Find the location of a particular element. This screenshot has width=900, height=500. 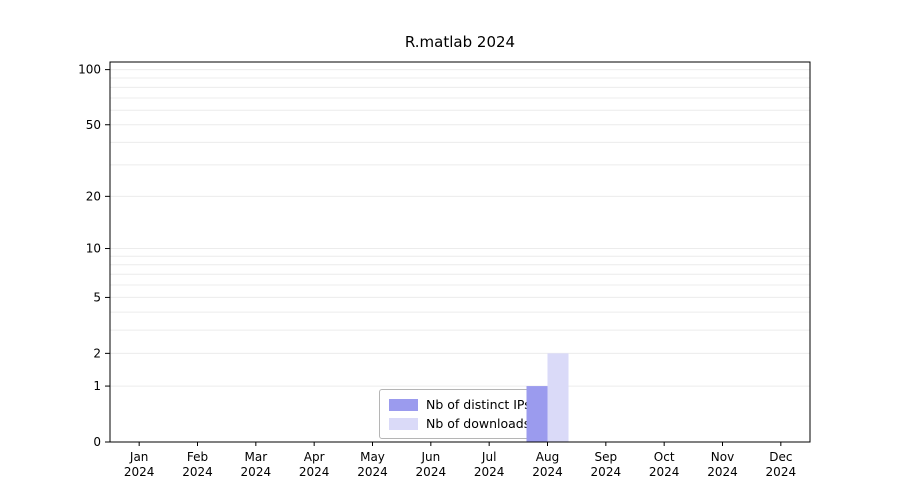

y-tick-label: 0 is located at coordinates (97, 442).